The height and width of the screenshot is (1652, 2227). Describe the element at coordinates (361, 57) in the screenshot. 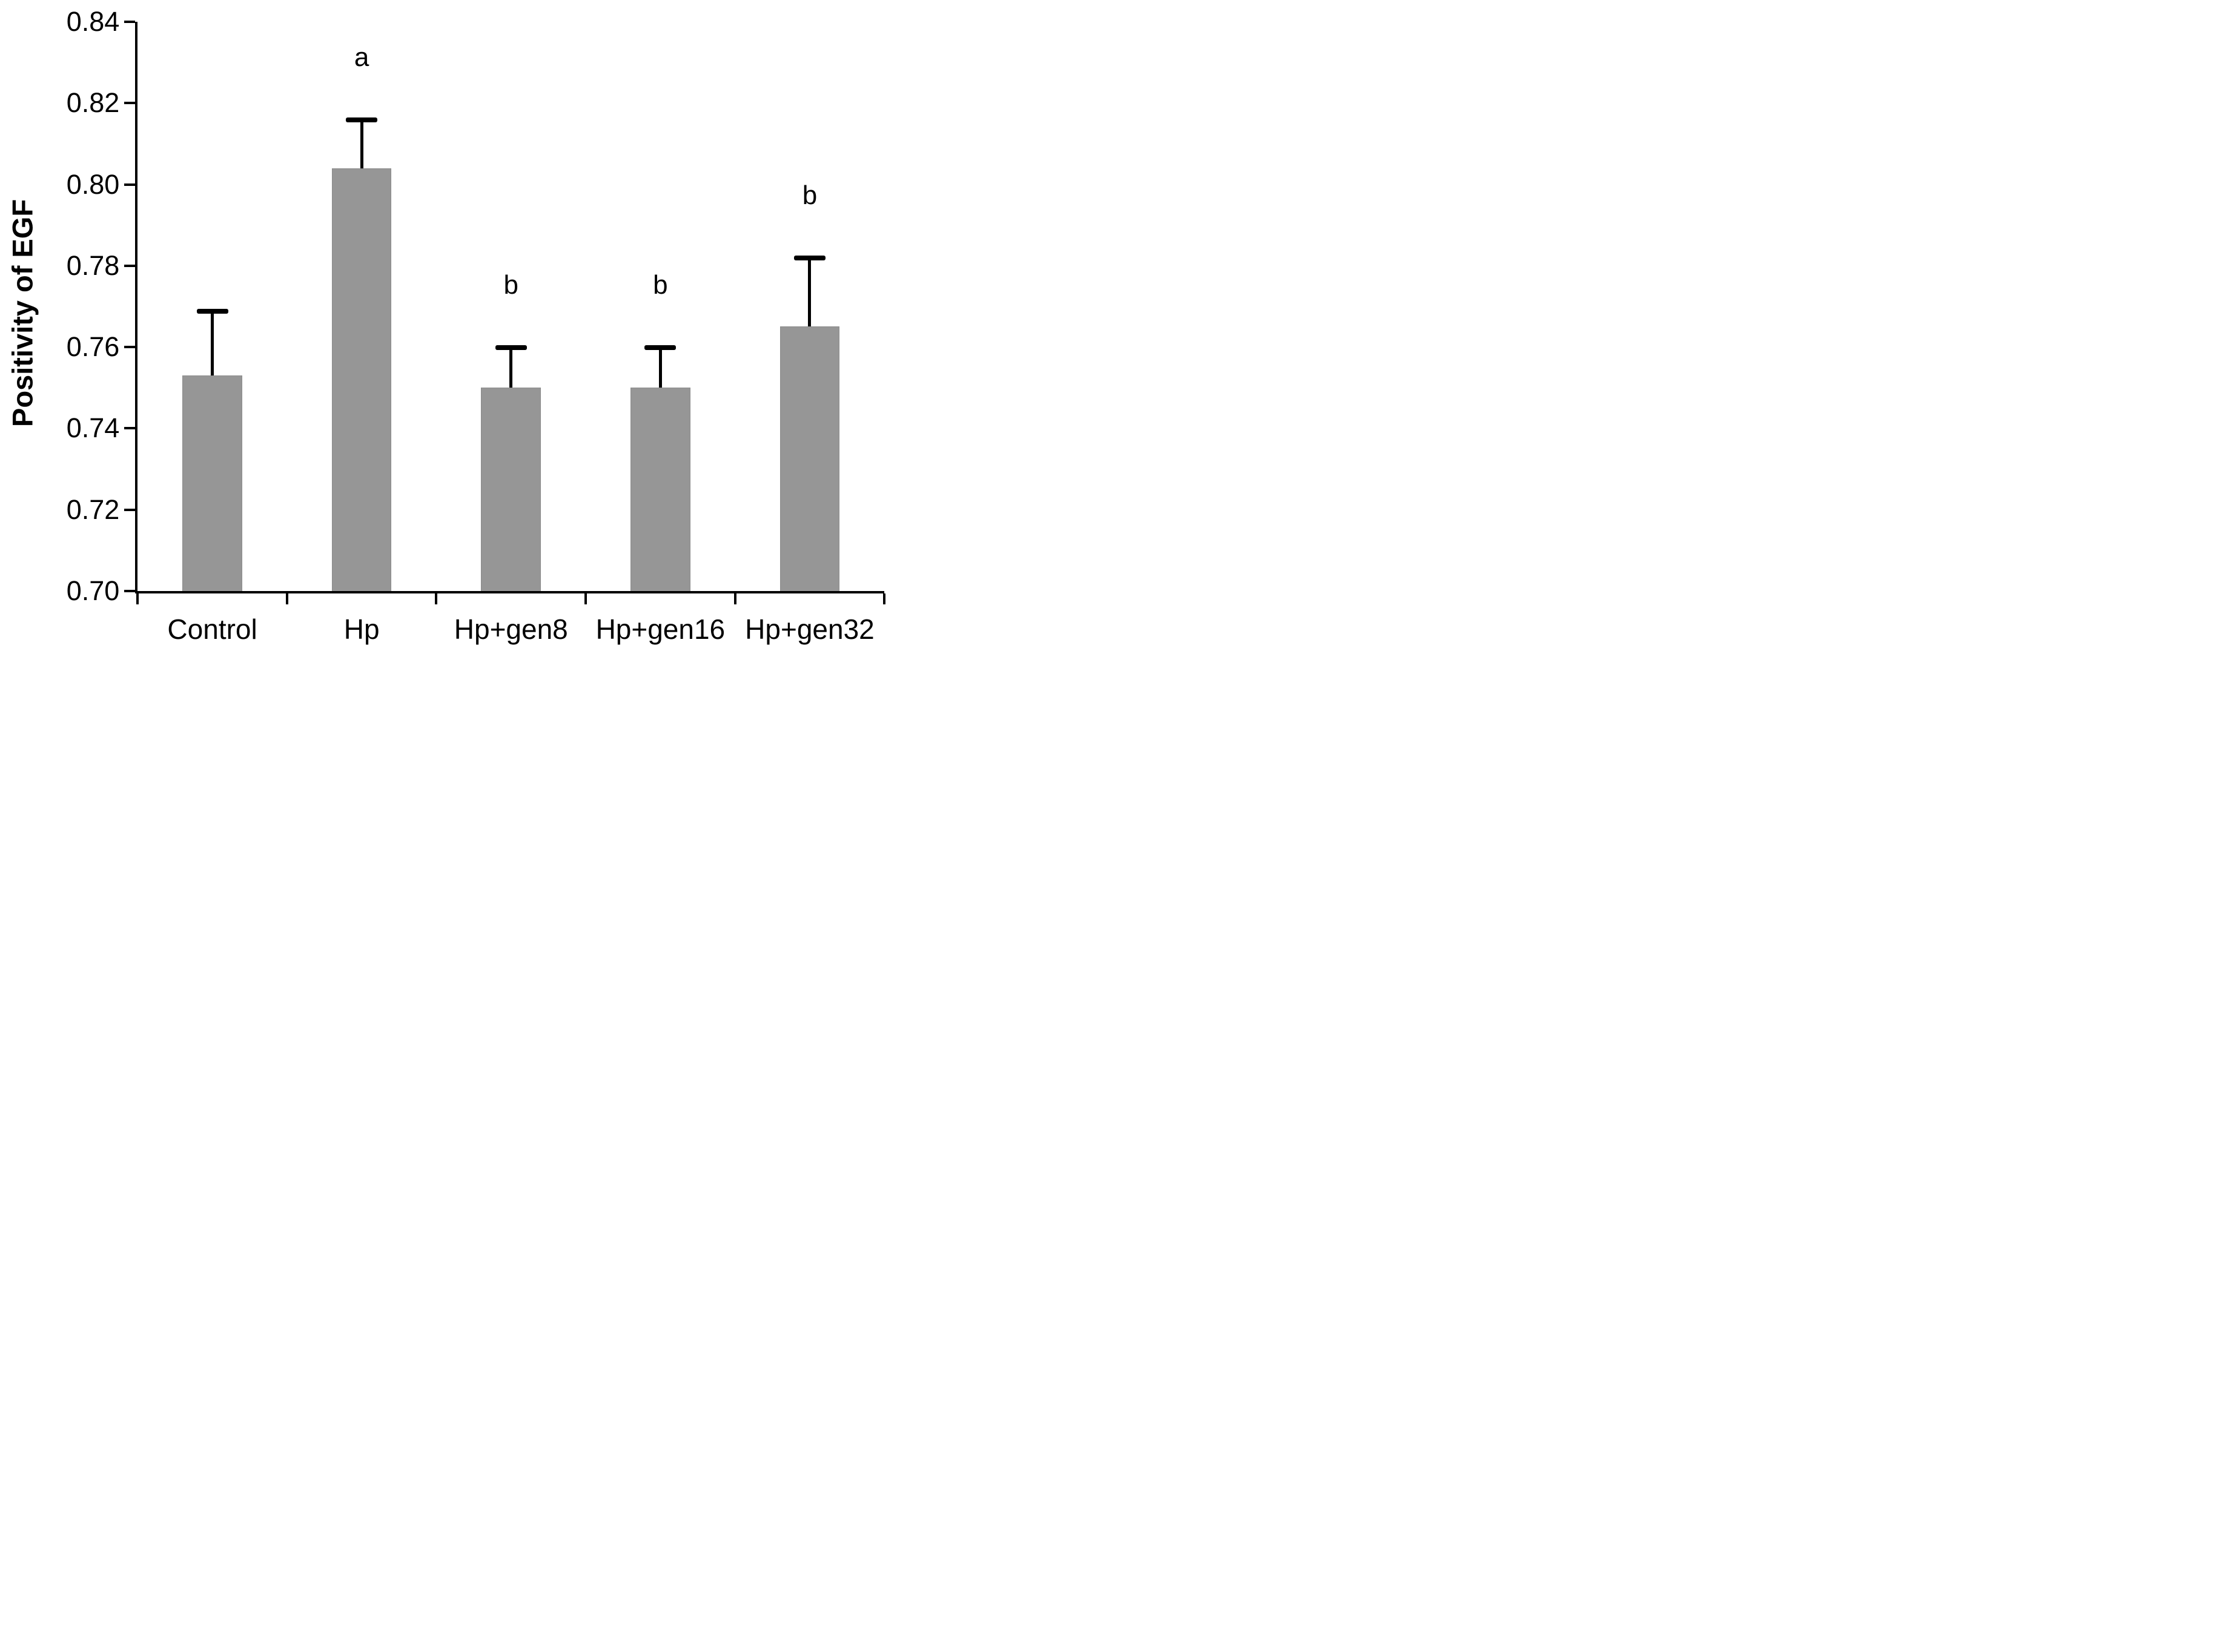

I see `sig-letter-hp: a` at that location.